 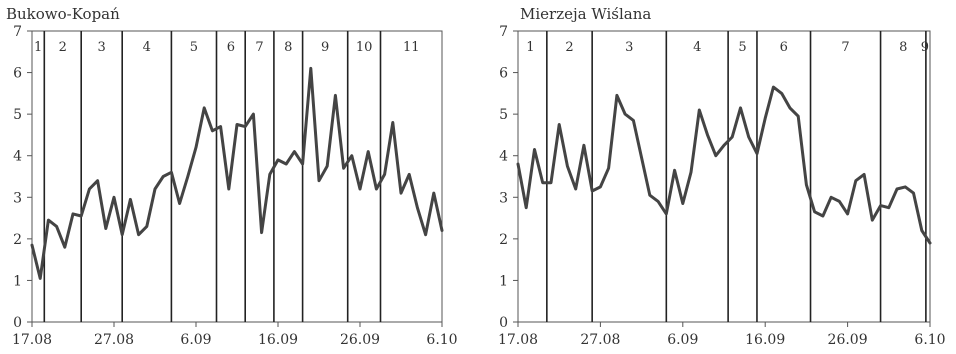 What do you see at coordinates (364, 47) in the screenshot?
I see `period-label: 10` at bounding box center [364, 47].